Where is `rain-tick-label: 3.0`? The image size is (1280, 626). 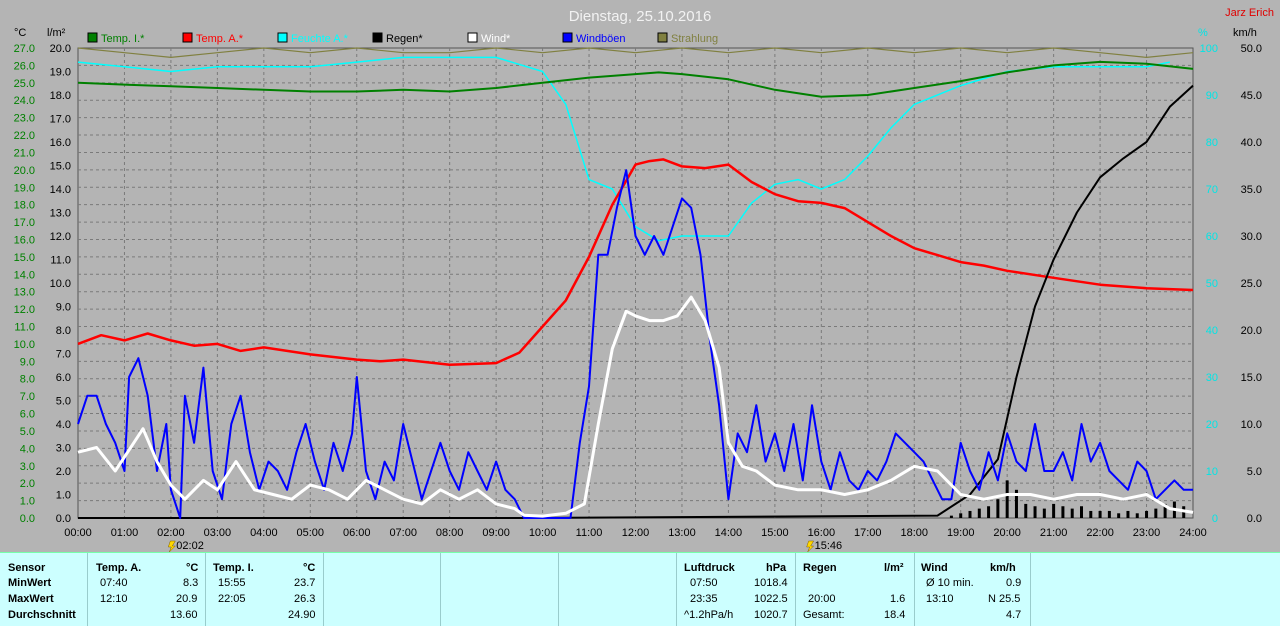
rain-tick-label: 3.0 is located at coordinates (63, 449).